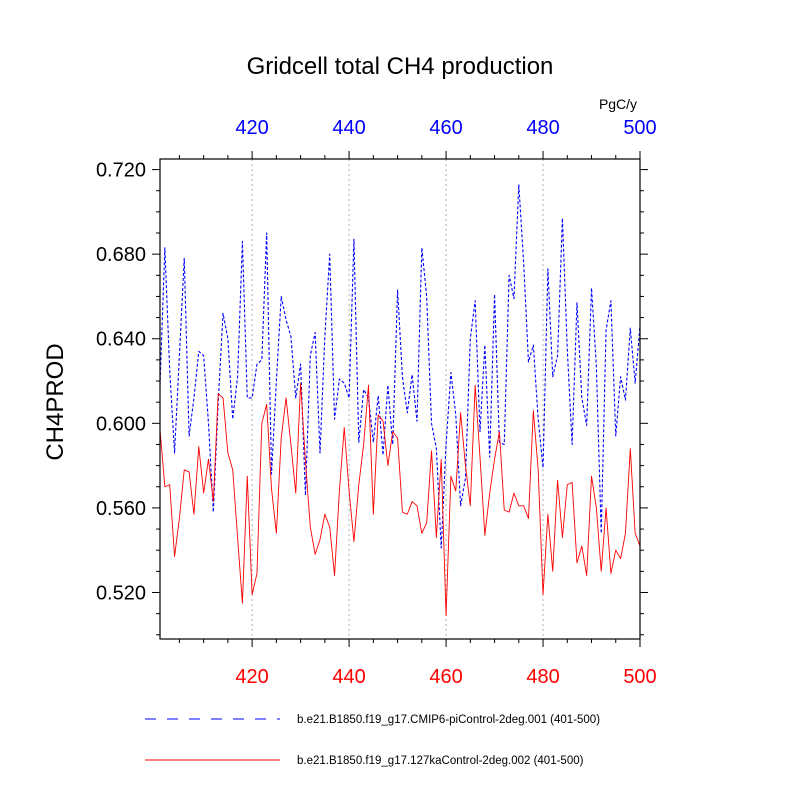 Image resolution: width=800 pixels, height=800 pixels. Describe the element at coordinates (121, 171) in the screenshot. I see `y-tick-label-5: 0.720` at that location.